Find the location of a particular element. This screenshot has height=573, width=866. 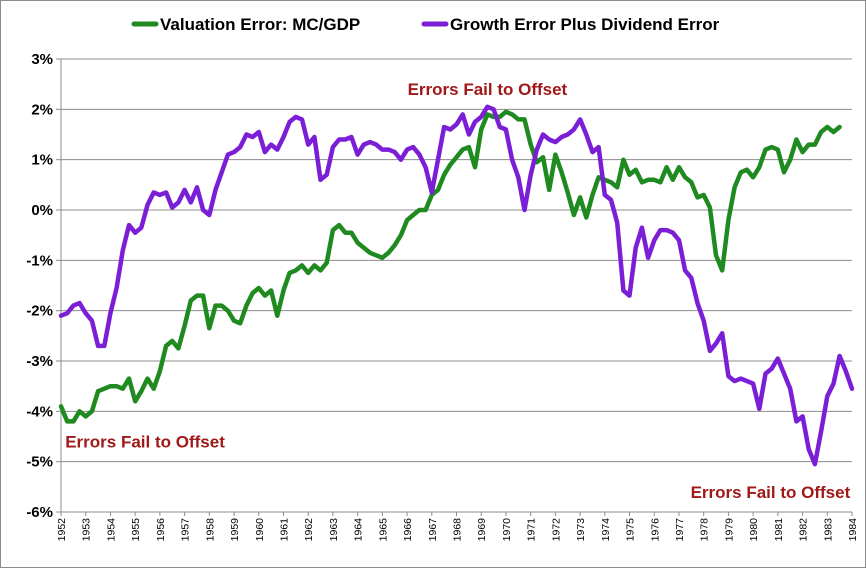

x-tick-label: 1978 is located at coordinates (705, 530).